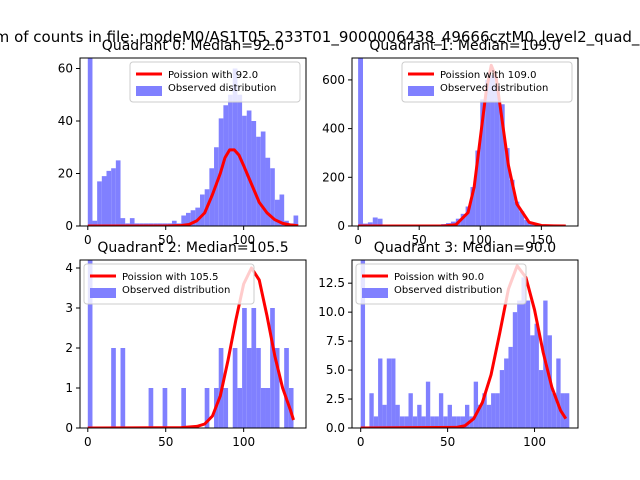  What do you see at coordinates (88, 442) in the screenshot?
I see `x-tick-label: 0` at bounding box center [88, 442].